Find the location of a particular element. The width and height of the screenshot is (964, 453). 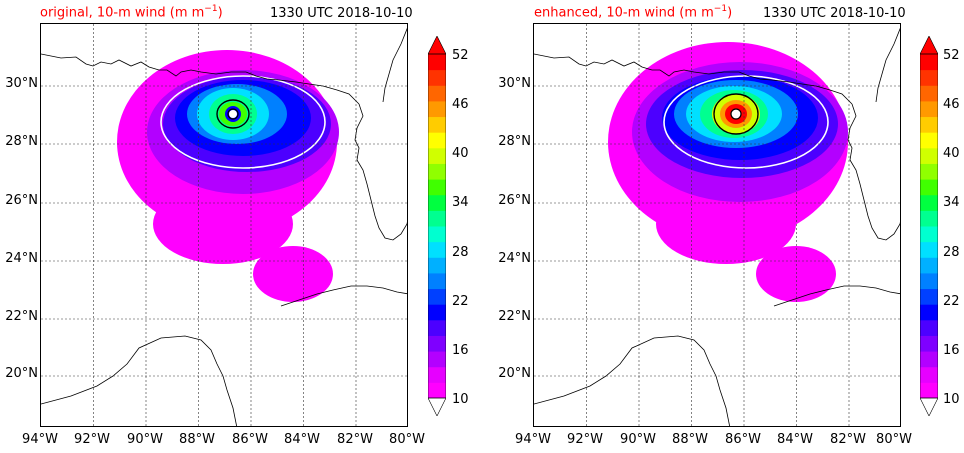

colorbar is located at coordinates (929, 226).